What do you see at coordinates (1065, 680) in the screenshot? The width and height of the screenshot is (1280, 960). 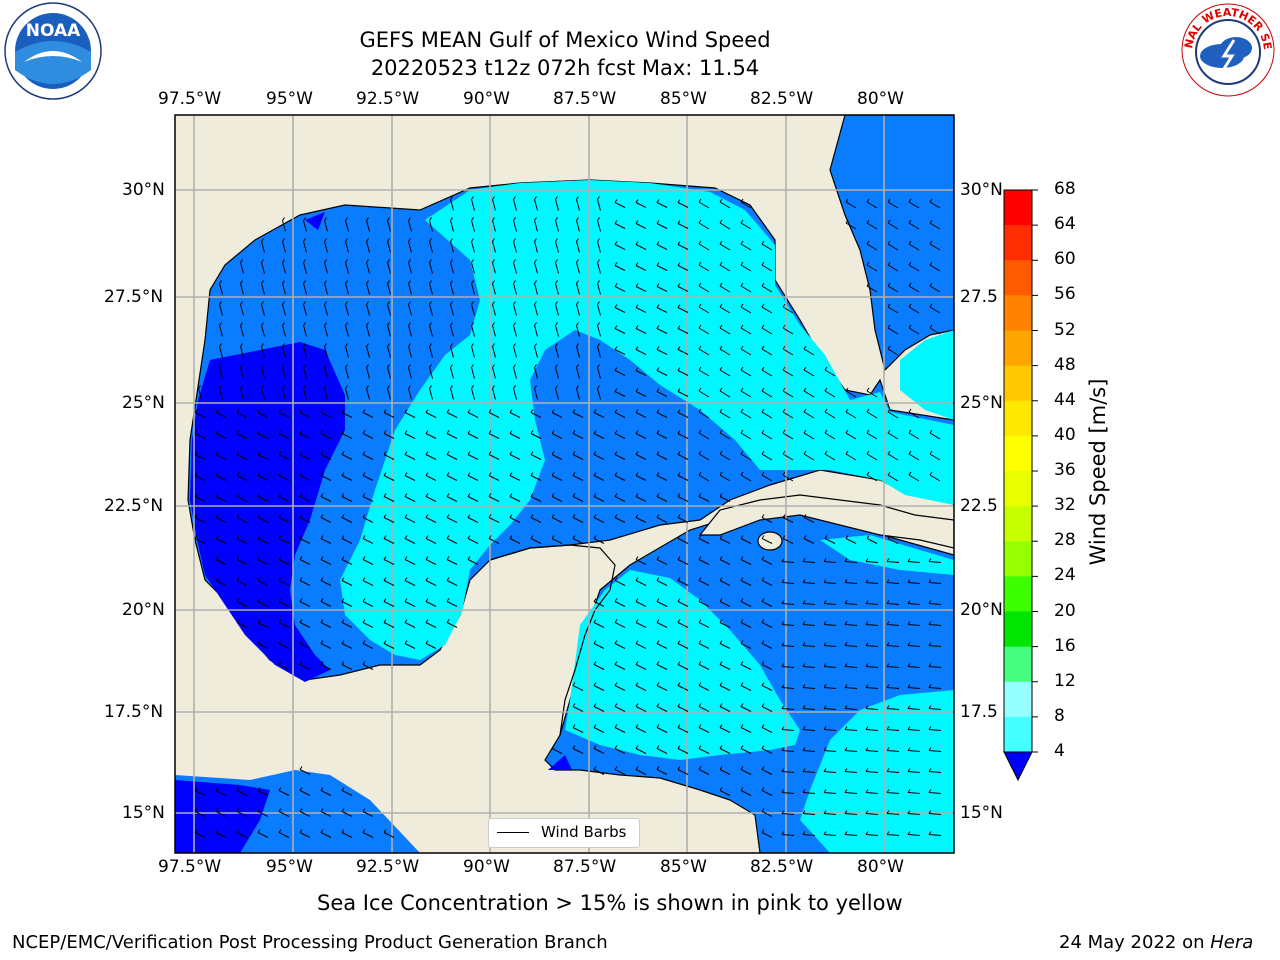 I see `colorbar-tick-label: 12` at bounding box center [1065, 680].